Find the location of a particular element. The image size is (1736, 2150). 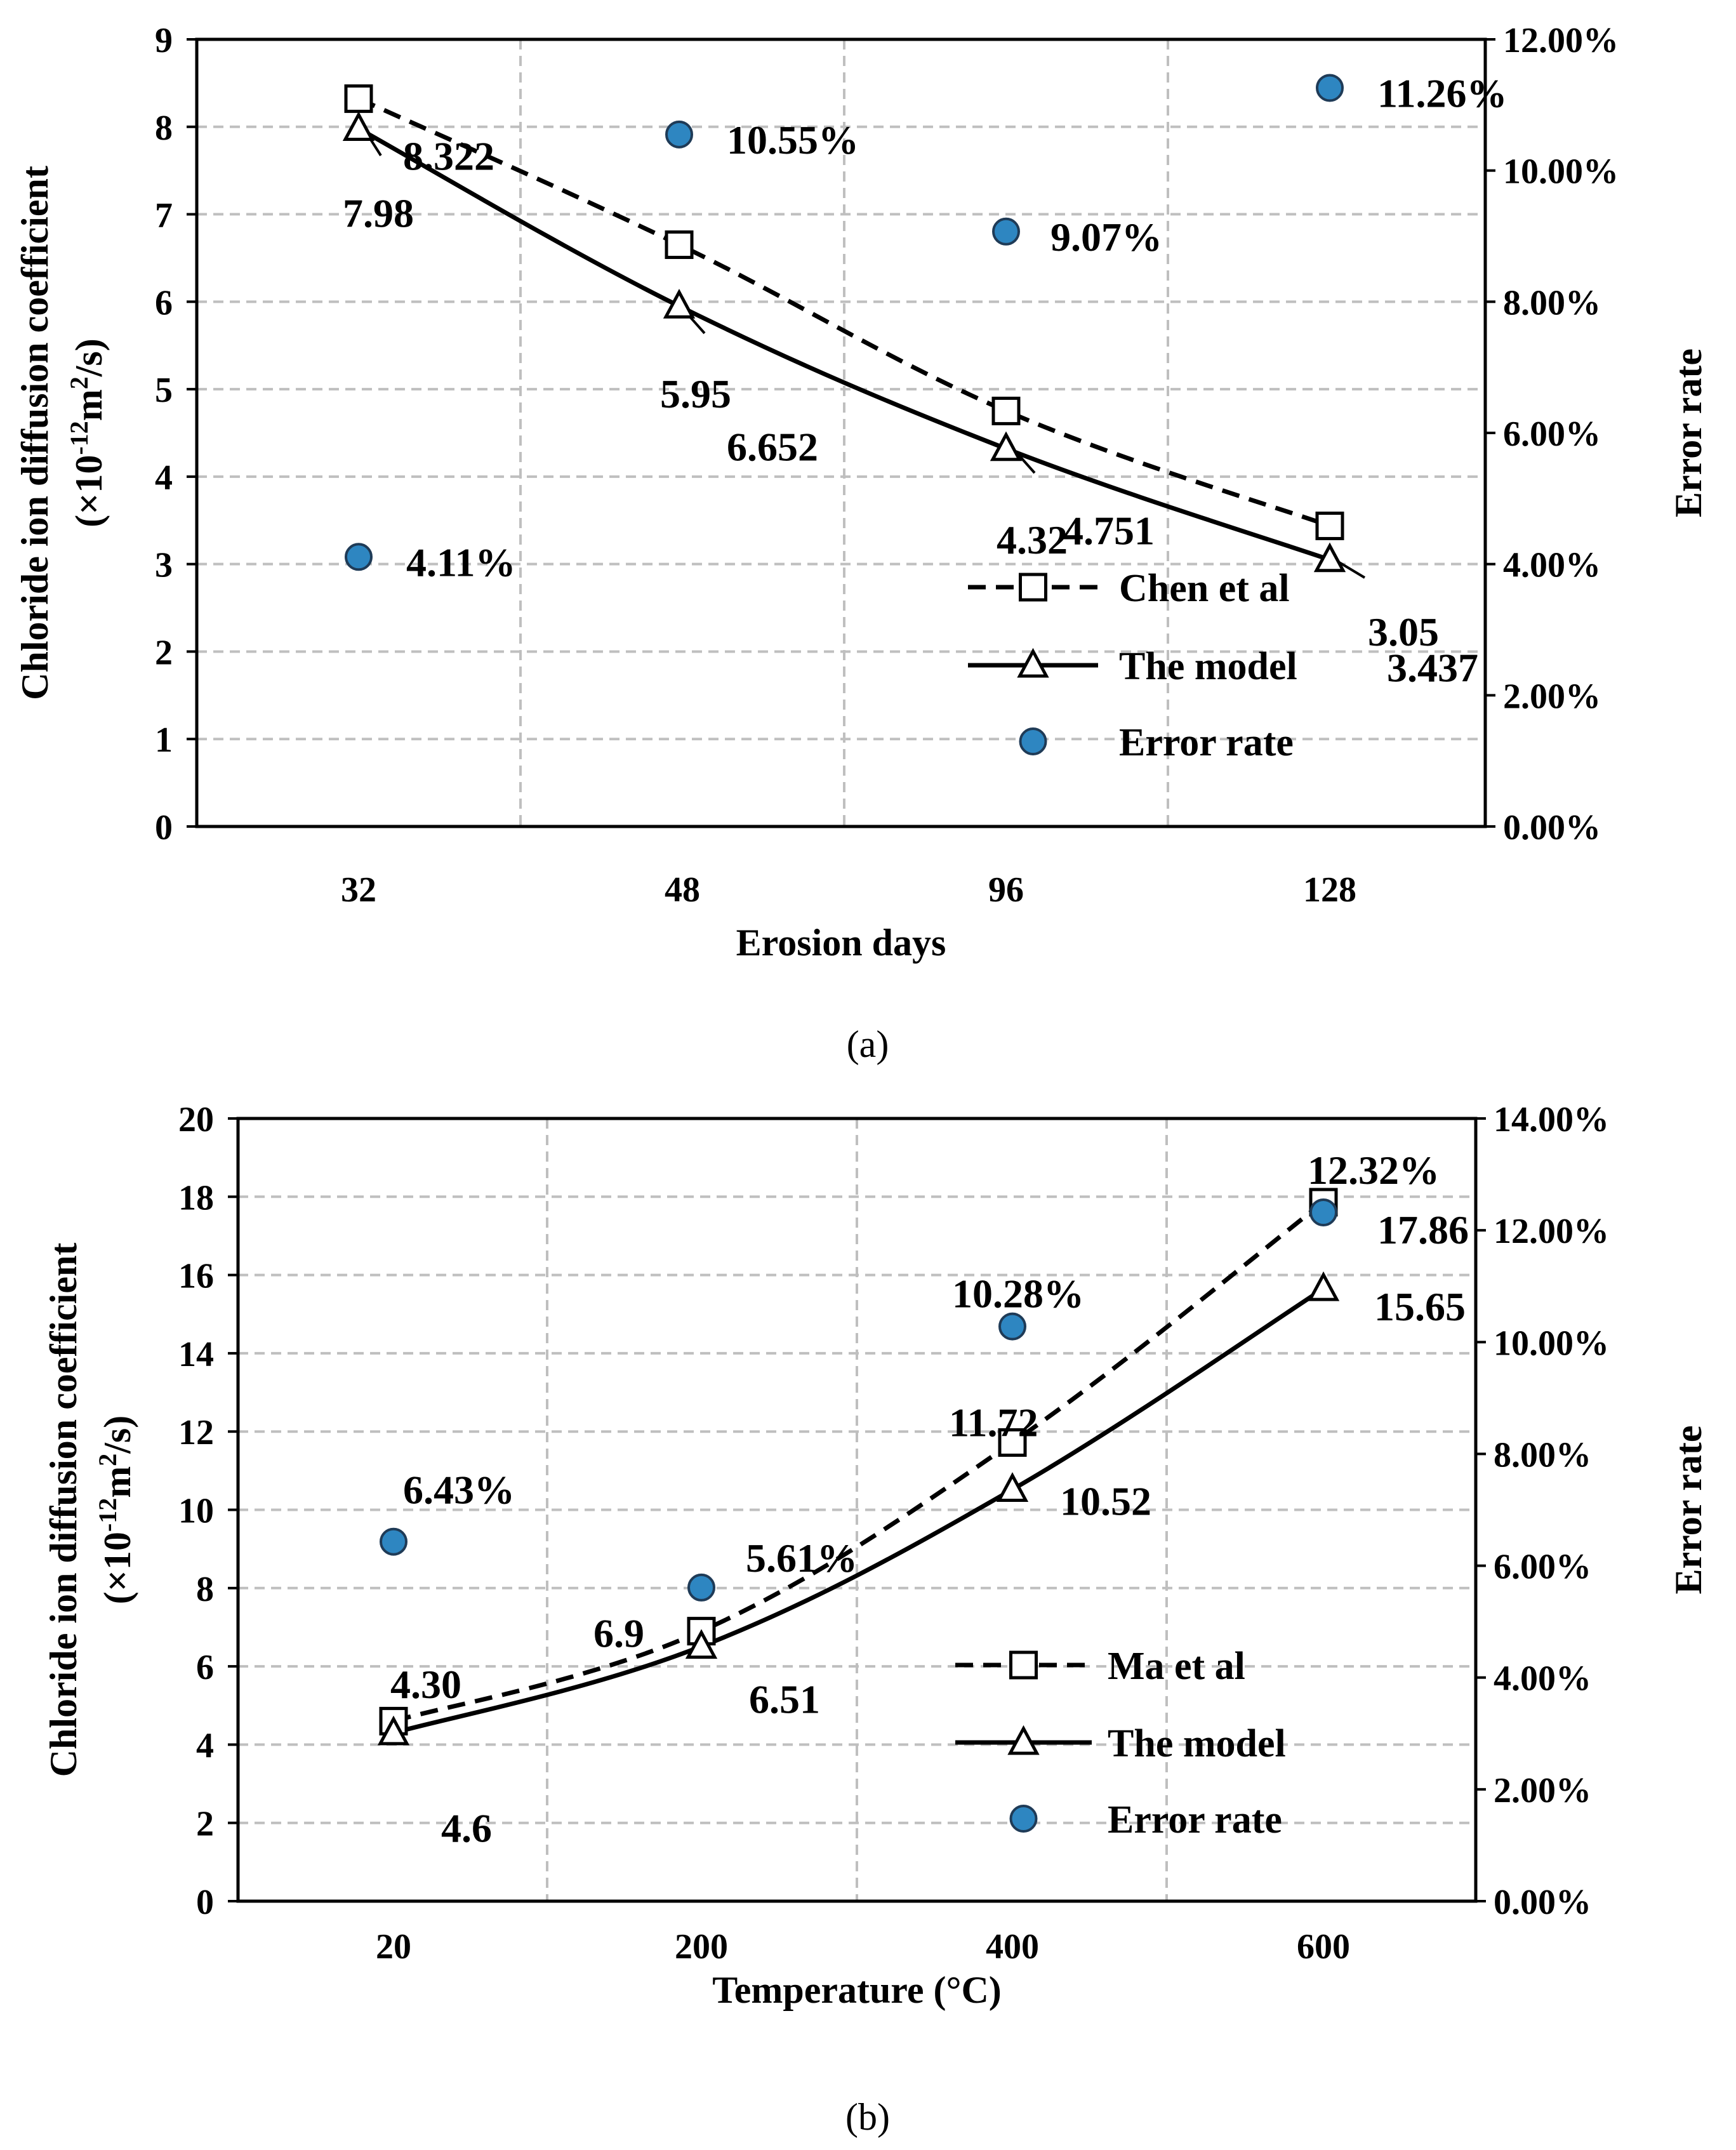

legend-label: Ma et al is located at coordinates (1176, 1666).